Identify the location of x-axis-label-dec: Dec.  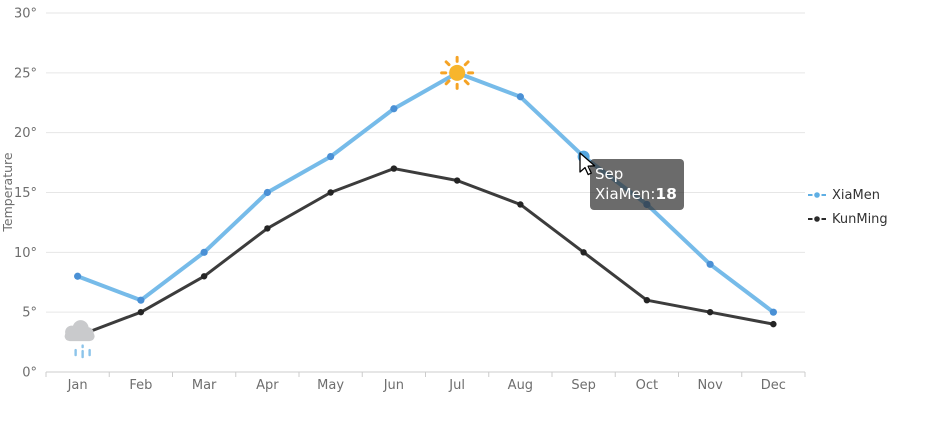
(773, 385).